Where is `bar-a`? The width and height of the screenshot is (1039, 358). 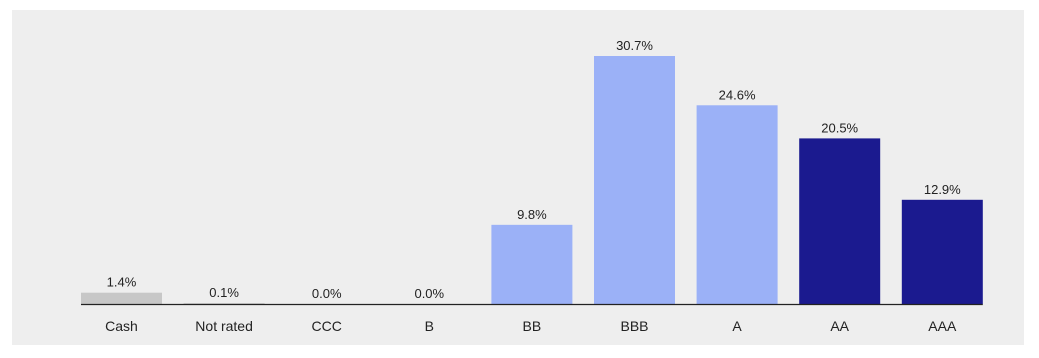 bar-a is located at coordinates (737, 204).